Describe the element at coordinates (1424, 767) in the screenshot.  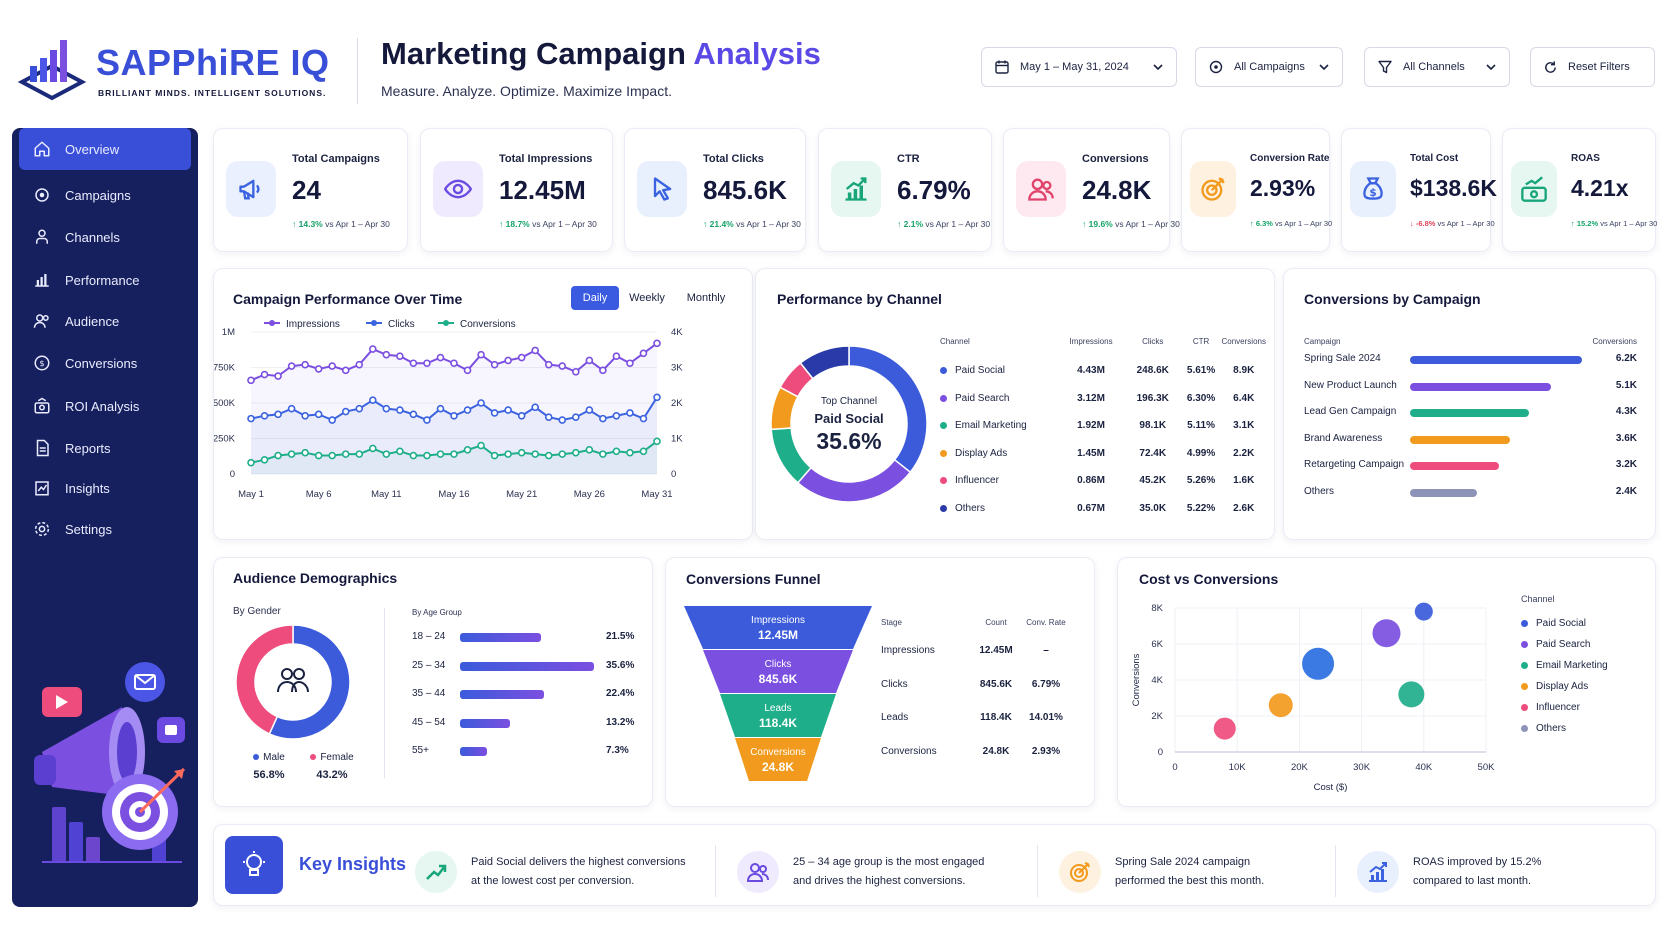
I see `x-tick: 40K` at that location.